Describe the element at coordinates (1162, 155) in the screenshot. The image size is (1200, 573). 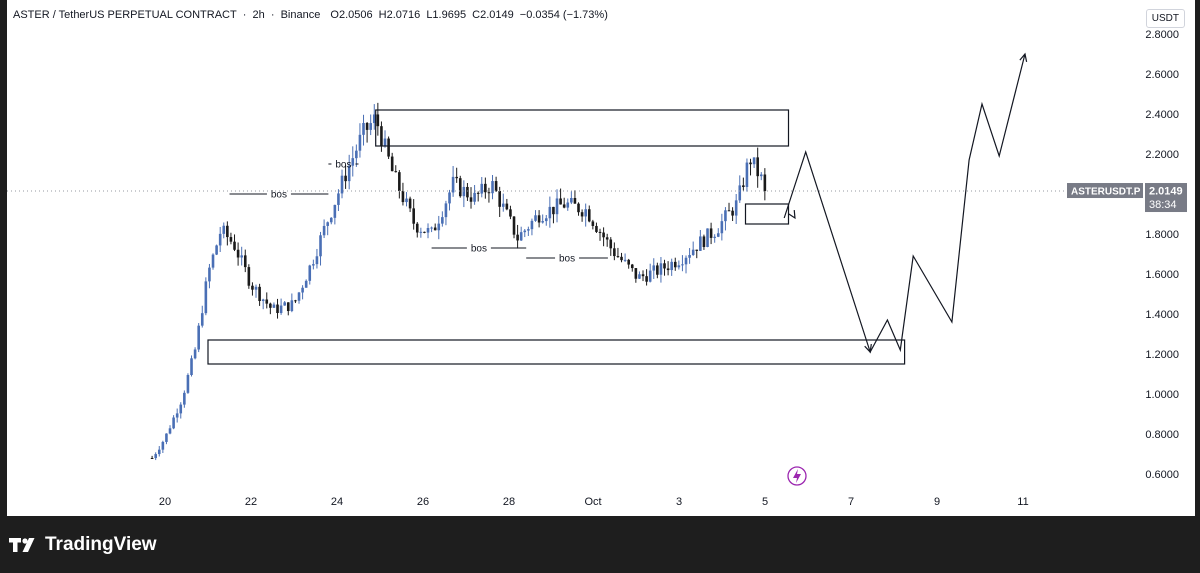
I see `price-tick-label: 2.2000` at that location.